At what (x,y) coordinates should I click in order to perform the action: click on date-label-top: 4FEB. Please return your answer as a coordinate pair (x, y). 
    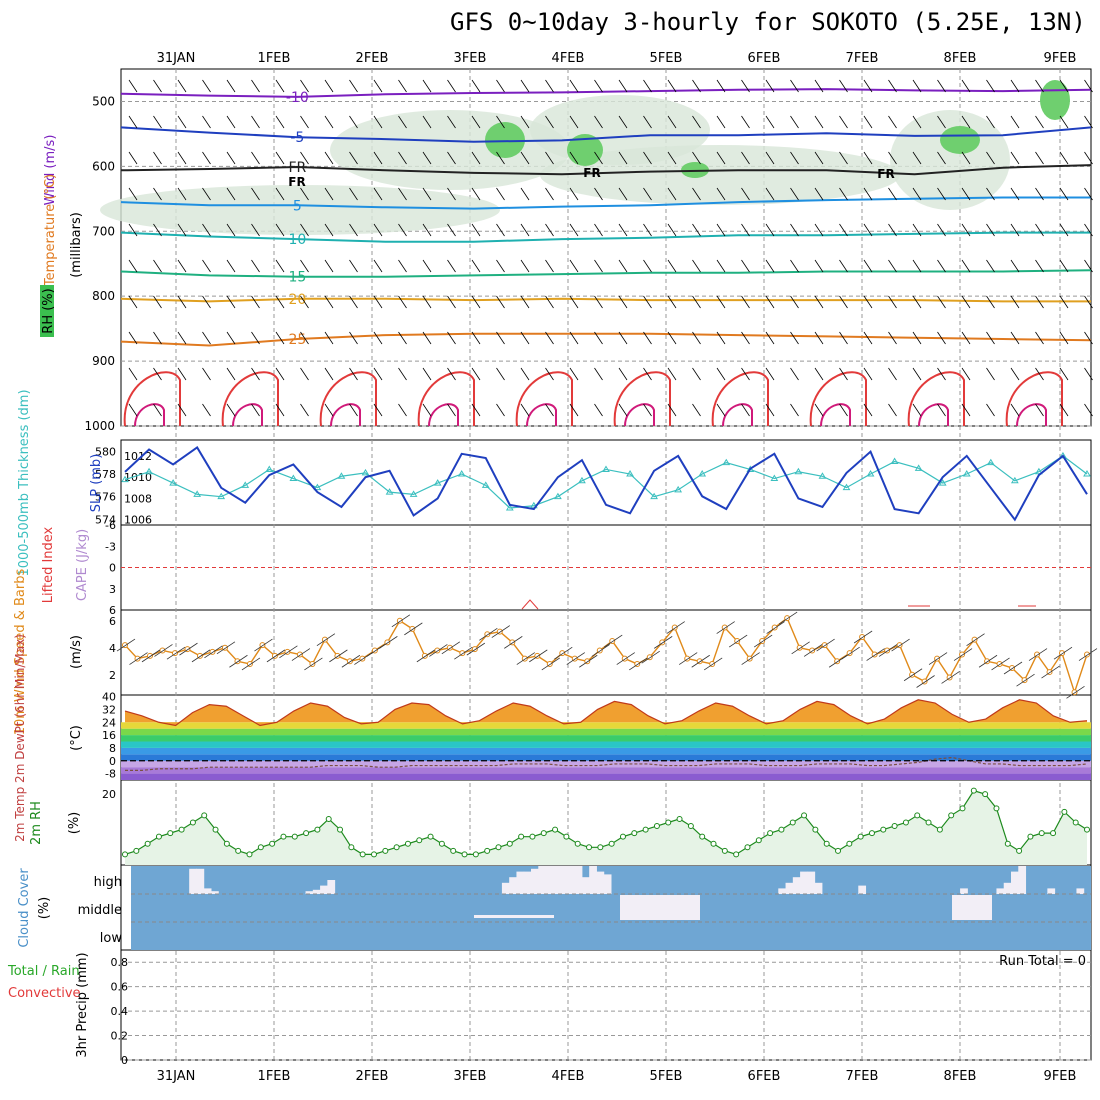
    Looking at the image, I should click on (568, 58).